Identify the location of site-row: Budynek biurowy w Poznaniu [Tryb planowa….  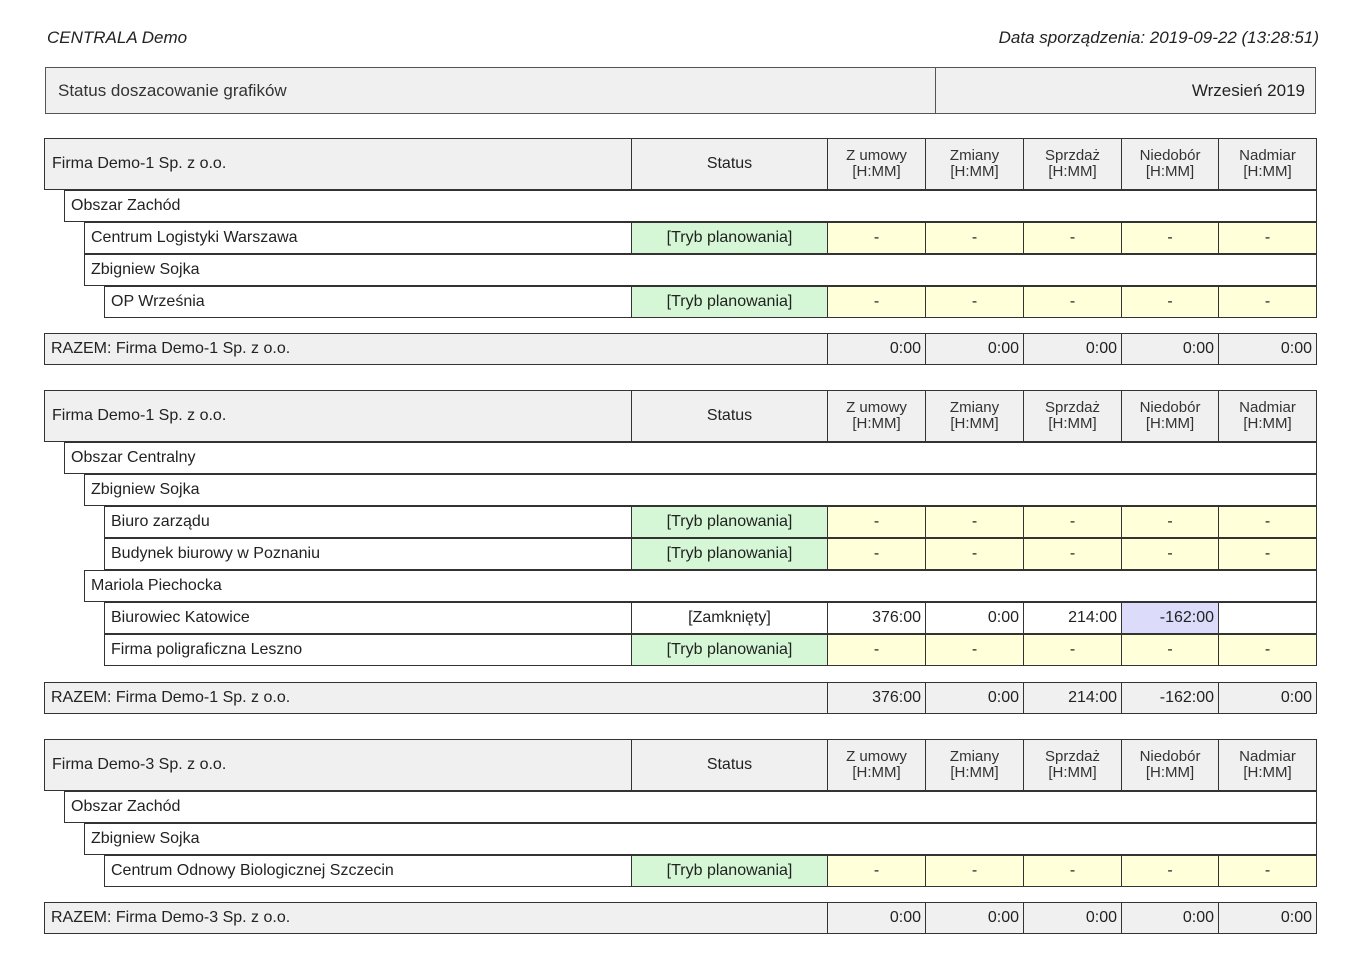
(681, 554).